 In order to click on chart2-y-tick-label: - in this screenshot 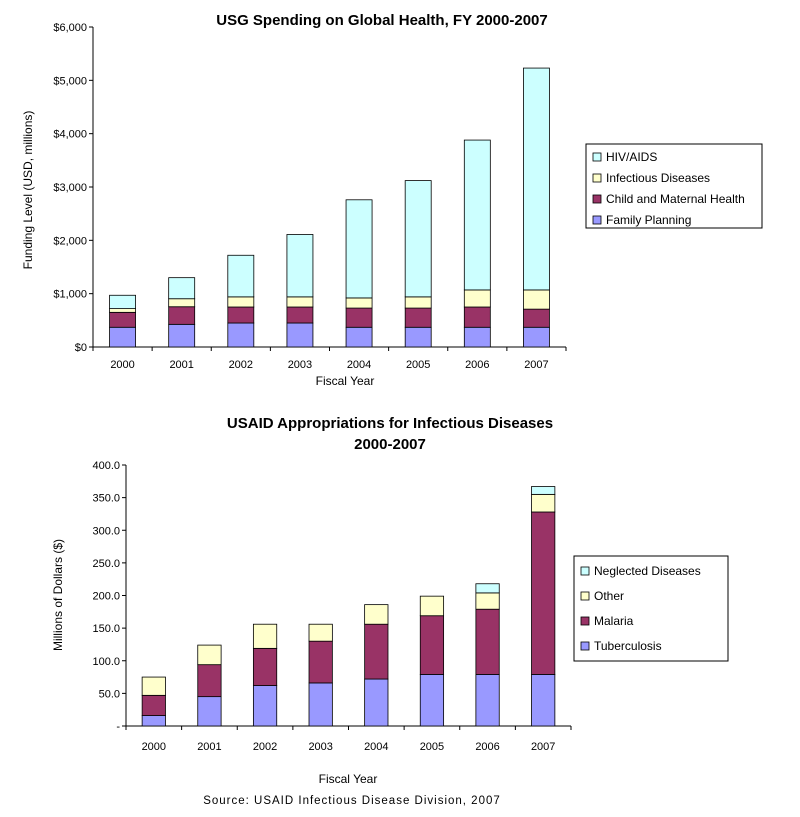, I will do `click(118, 727)`.